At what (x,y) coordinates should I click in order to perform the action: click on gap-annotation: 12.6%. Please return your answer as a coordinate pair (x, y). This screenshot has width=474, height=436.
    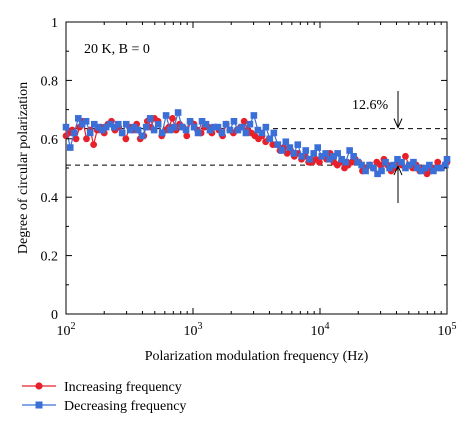
    Looking at the image, I should click on (370, 105).